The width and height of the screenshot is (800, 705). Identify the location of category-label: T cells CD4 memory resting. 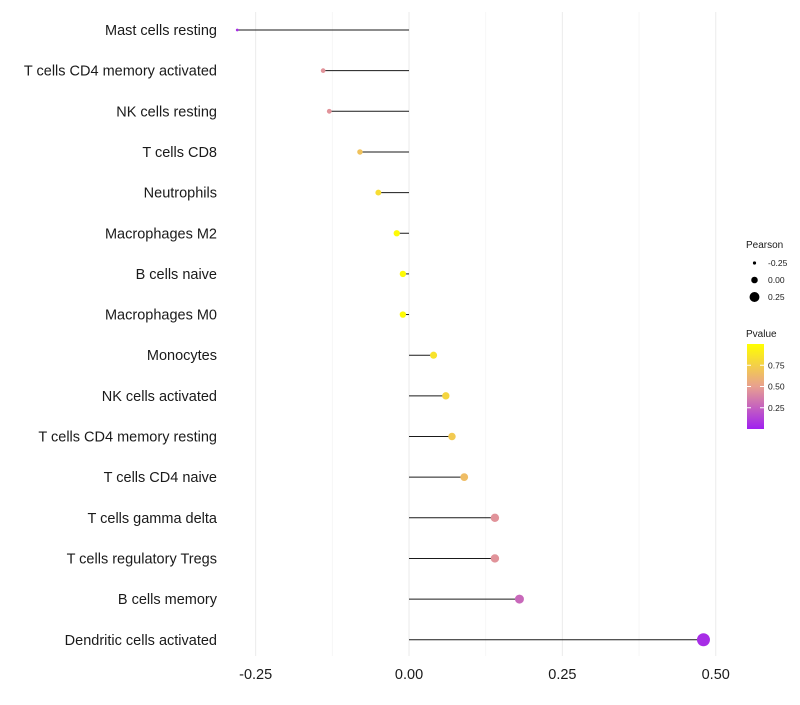
(127, 438).